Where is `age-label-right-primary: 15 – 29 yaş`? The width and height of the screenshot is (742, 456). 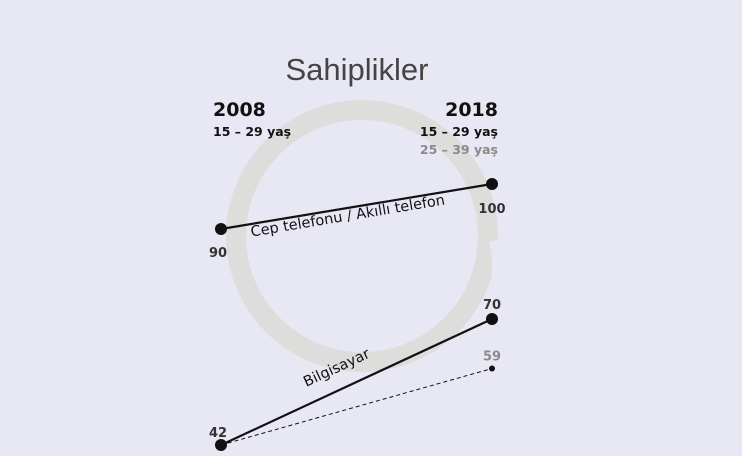 age-label-right-primary: 15 – 29 yaş is located at coordinates (459, 131).